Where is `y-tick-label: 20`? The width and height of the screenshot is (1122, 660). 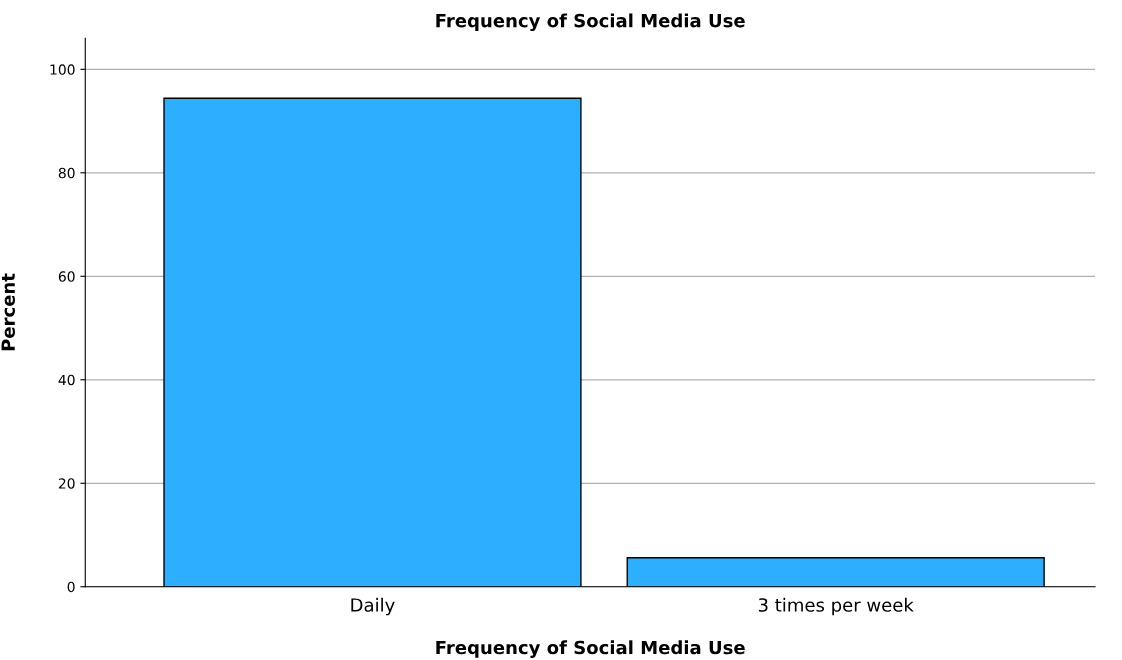
y-tick-label: 20 is located at coordinates (66, 483).